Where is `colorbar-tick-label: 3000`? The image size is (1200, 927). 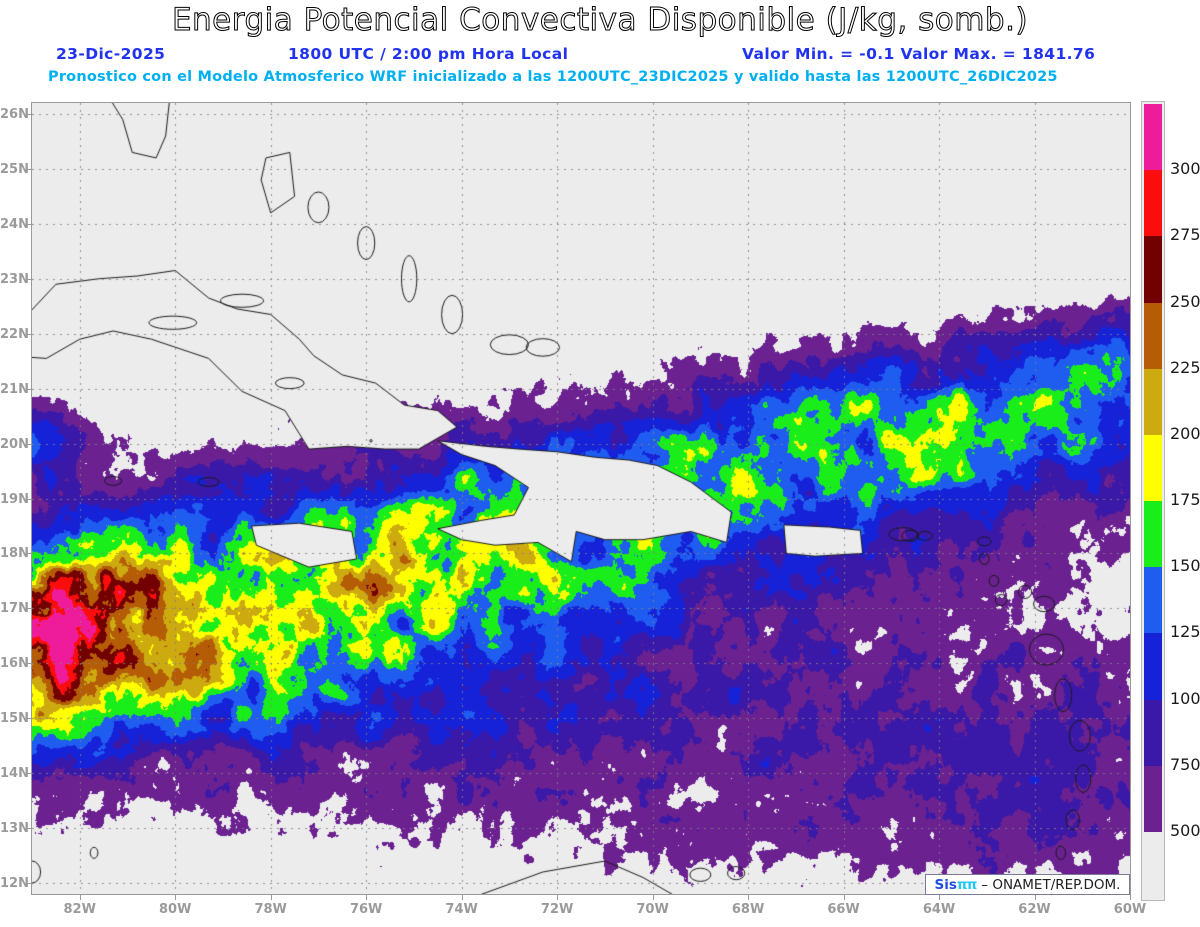
colorbar-tick-label: 3000 is located at coordinates (1185, 169).